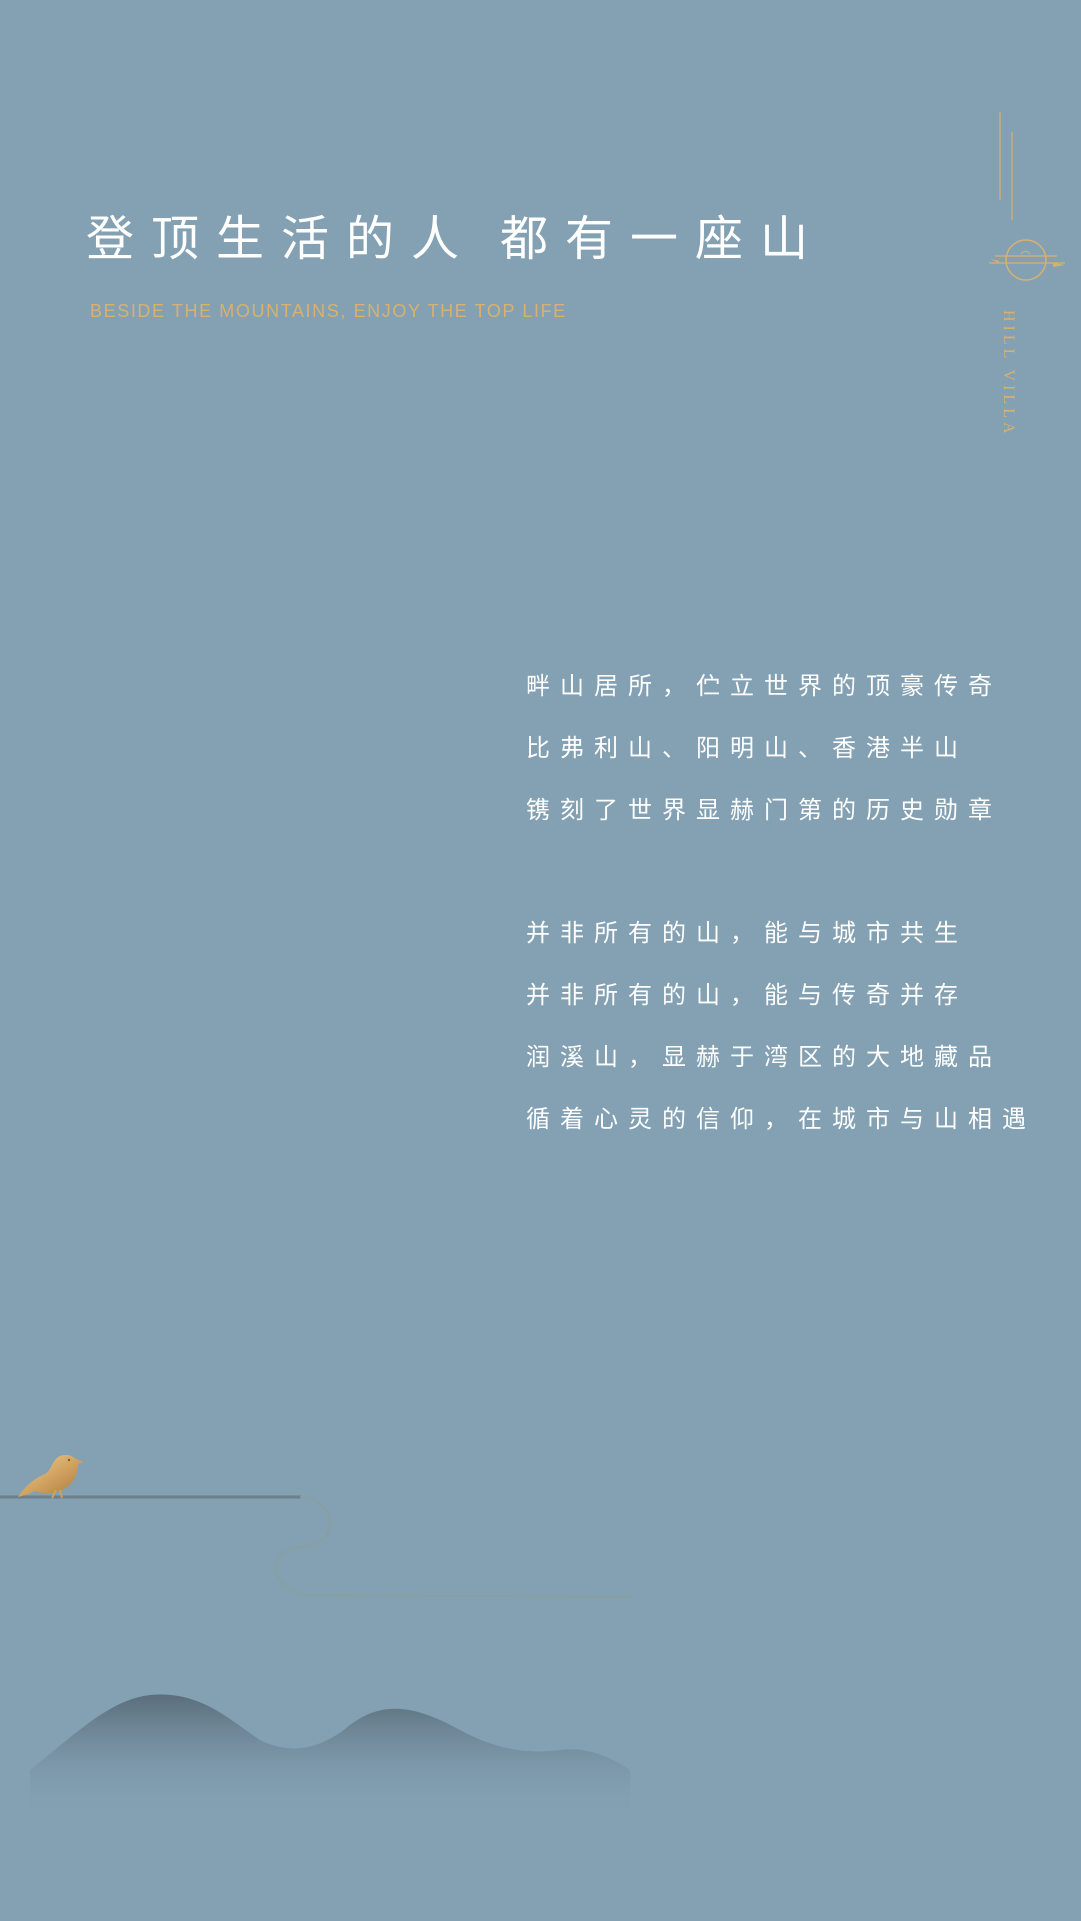 The height and width of the screenshot is (1921, 1081). What do you see at coordinates (51, 1476) in the screenshot?
I see `bird-icon` at bounding box center [51, 1476].